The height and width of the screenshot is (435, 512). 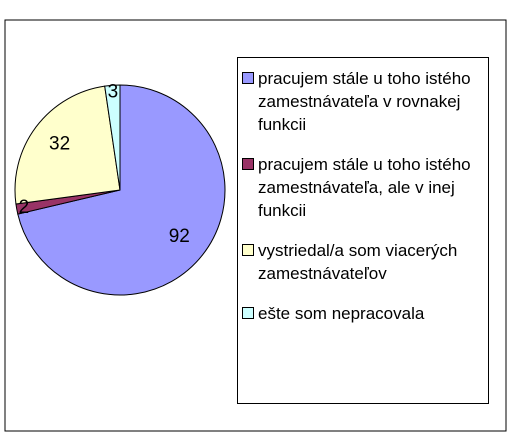 I want to click on legend-item: ešte som nepracovala, so click(x=365, y=313).